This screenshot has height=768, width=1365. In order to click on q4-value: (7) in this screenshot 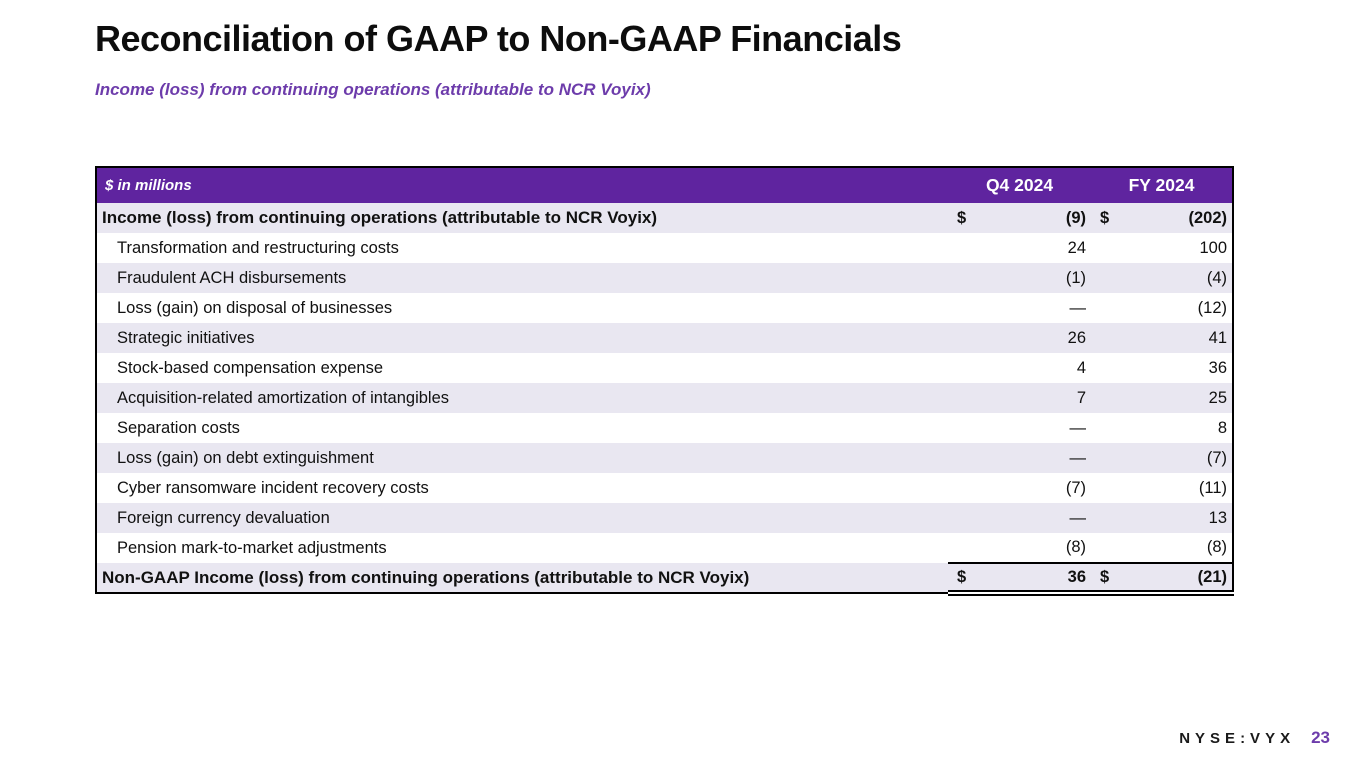, I will do `click(1076, 487)`.